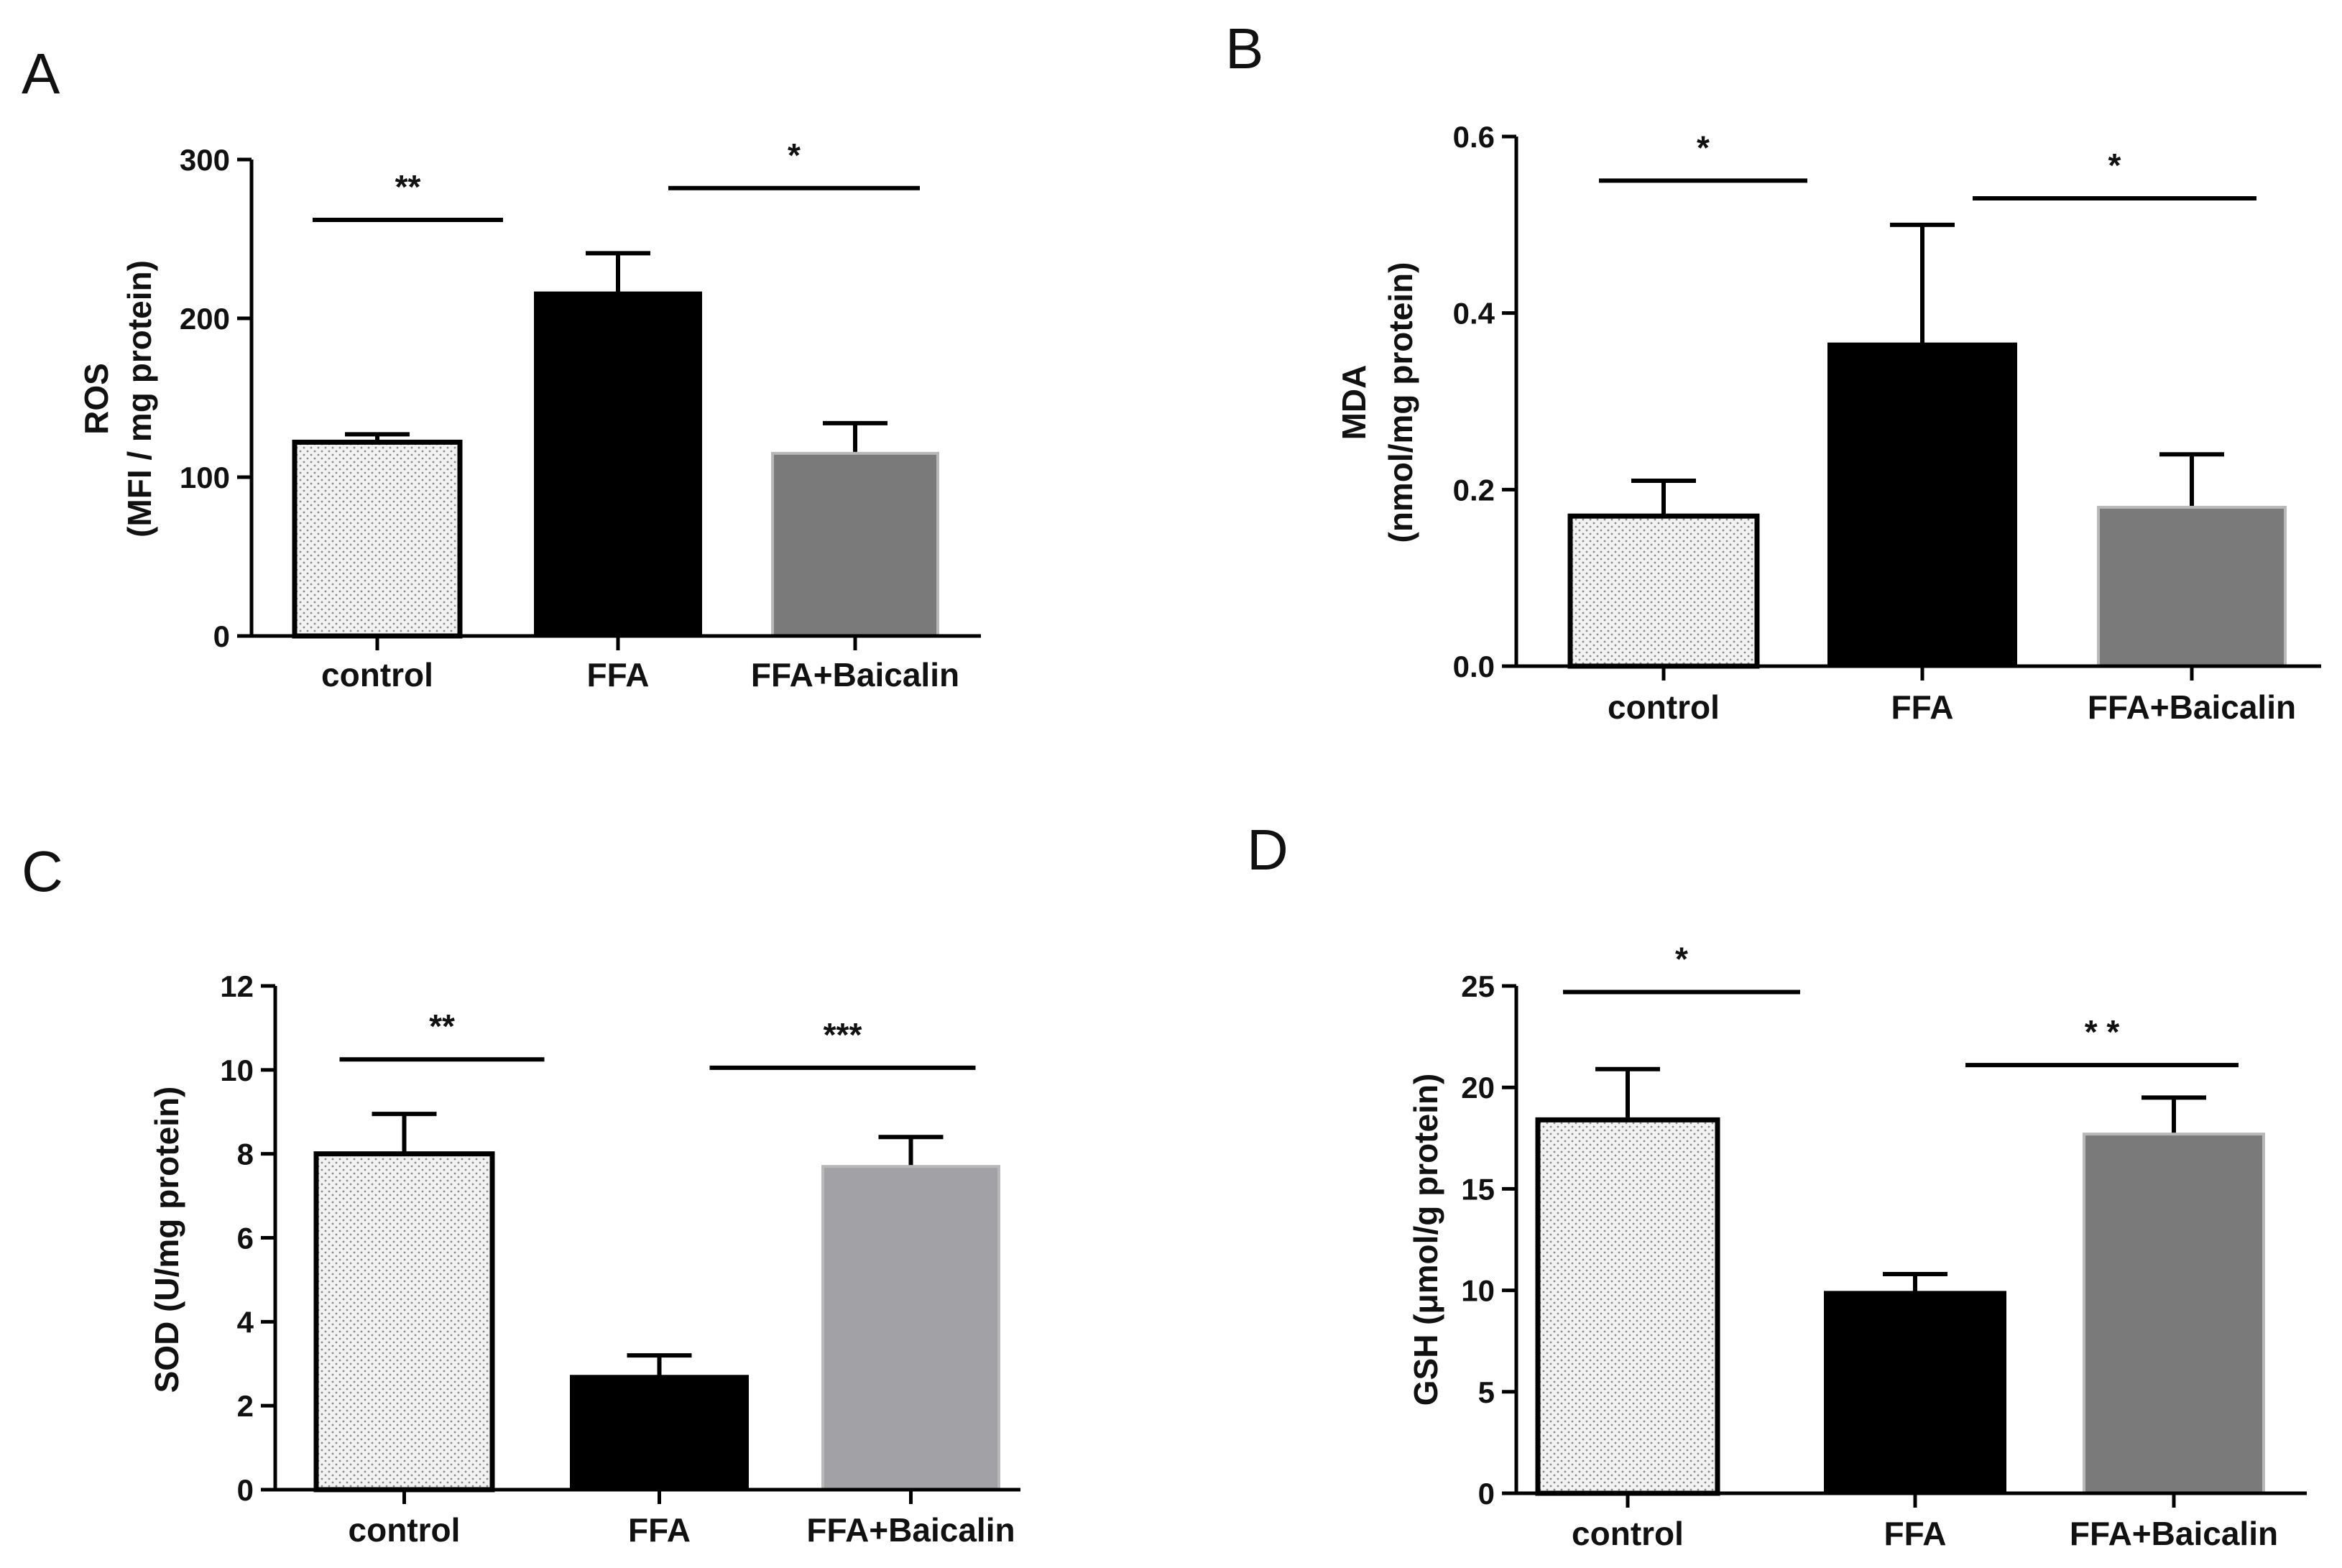 The width and height of the screenshot is (2342, 1568). What do you see at coordinates (166, 1240) in the screenshot?
I see `y-axis-label: SOD (U/mg protein)` at bounding box center [166, 1240].